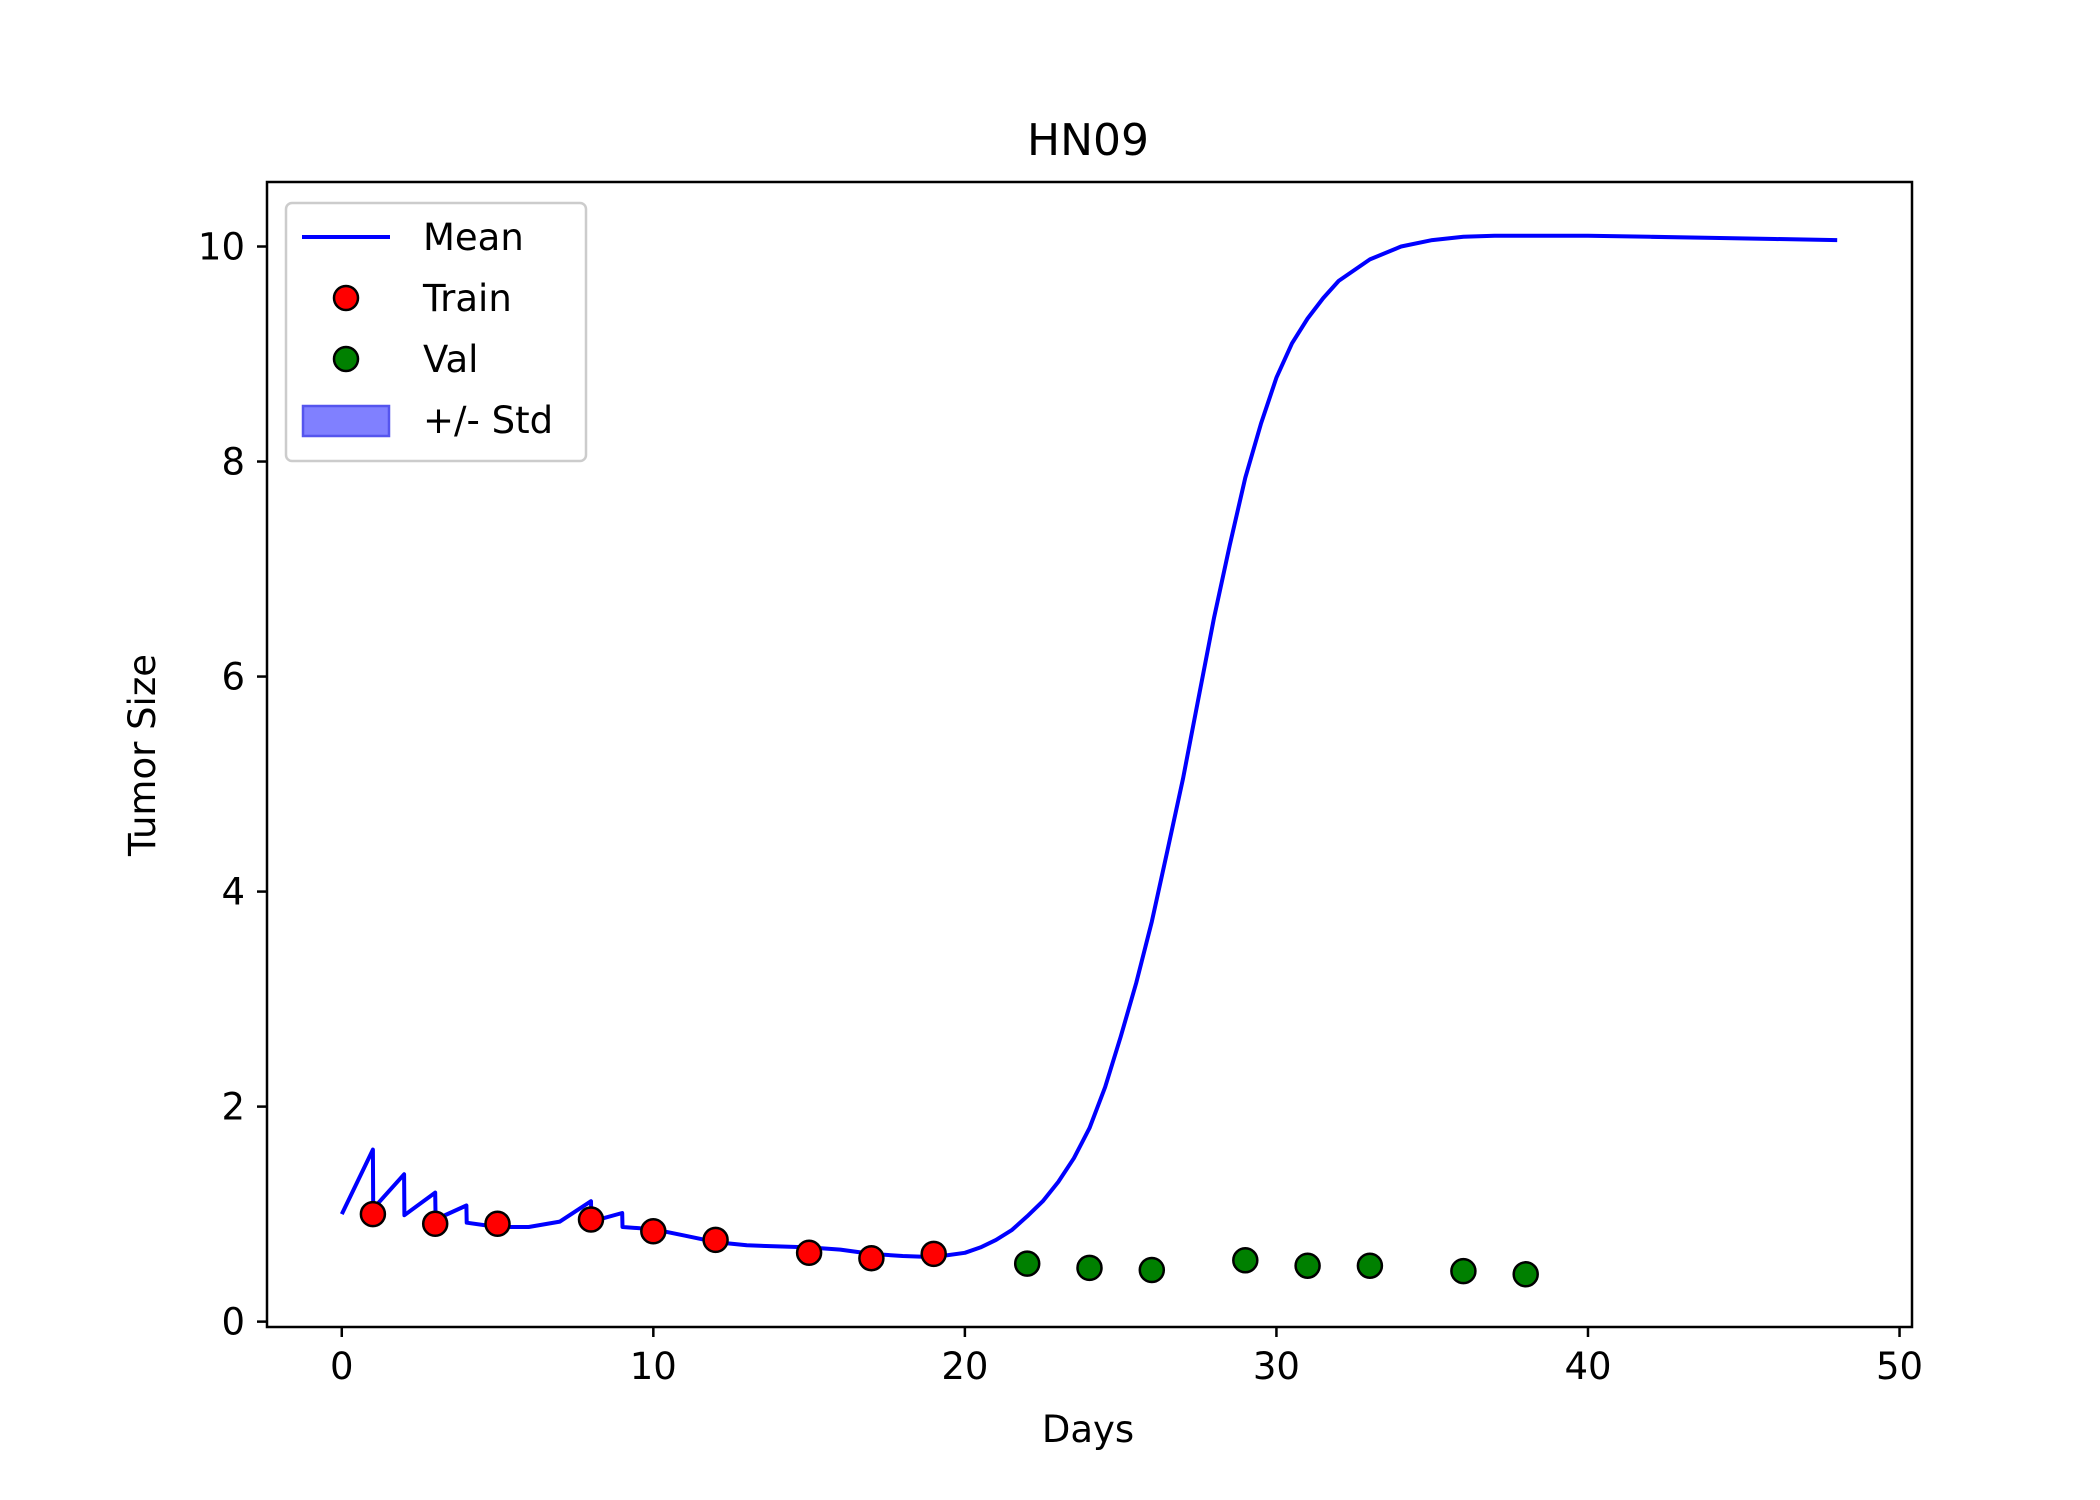 Image resolution: width=2100 pixels, height=1500 pixels. Describe the element at coordinates (346, 359) in the screenshot. I see `legend-val-marker` at that location.